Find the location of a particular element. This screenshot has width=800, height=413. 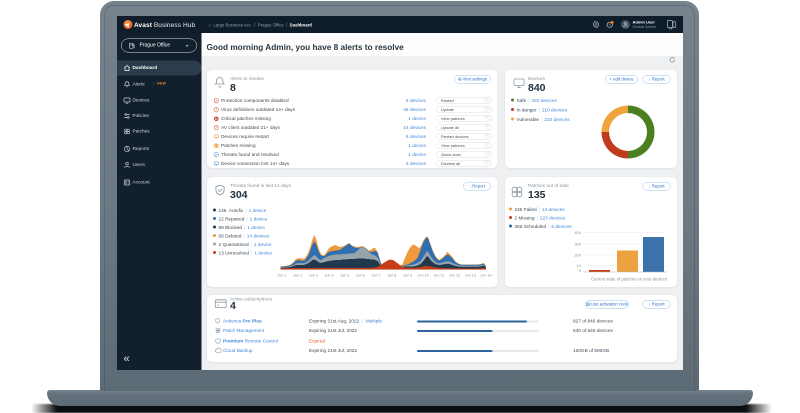

svg-text: 10 is located at coordinates (579, 265).